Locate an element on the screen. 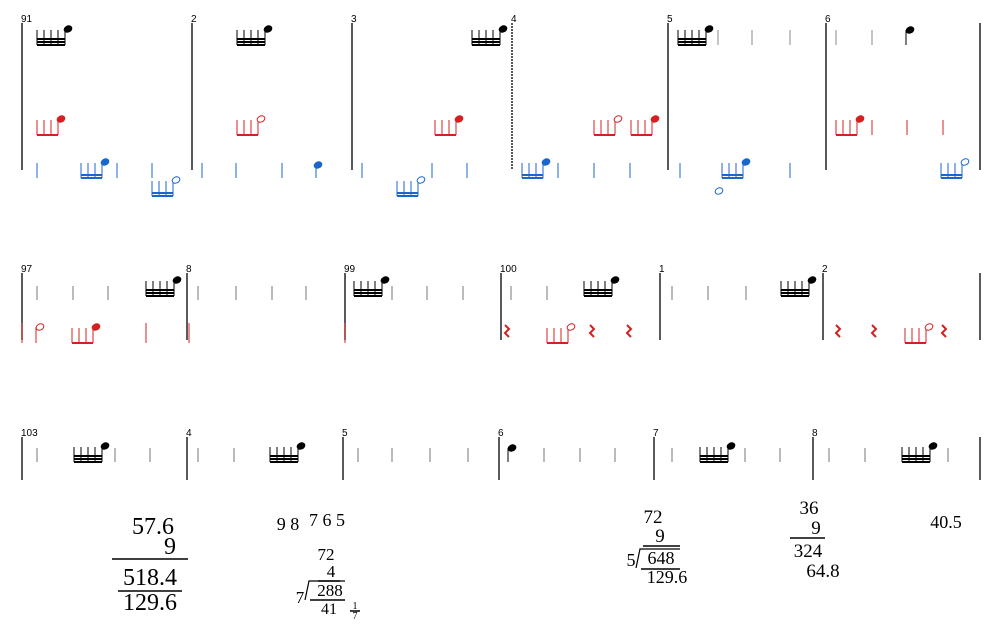  measure-number: 3 is located at coordinates (354, 19).